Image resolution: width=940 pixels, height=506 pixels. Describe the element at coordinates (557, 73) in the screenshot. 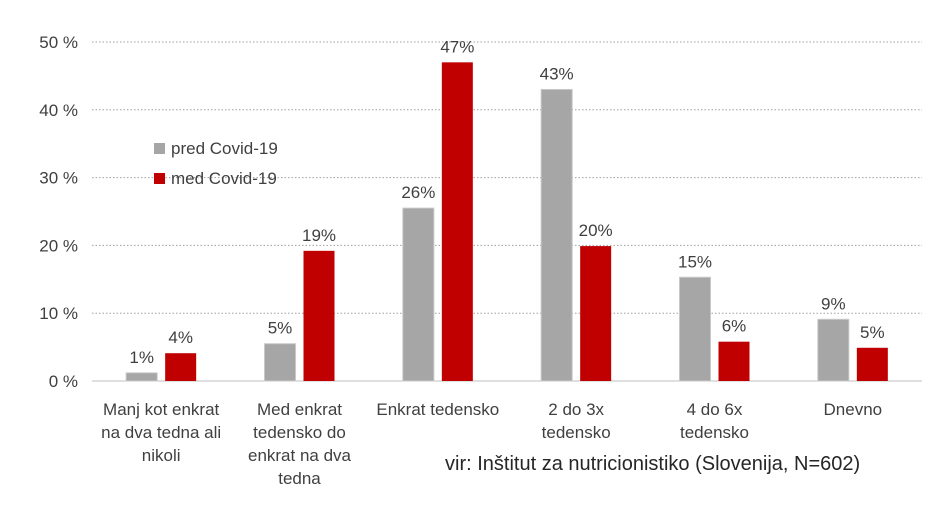

I see `data-label: 43%` at that location.